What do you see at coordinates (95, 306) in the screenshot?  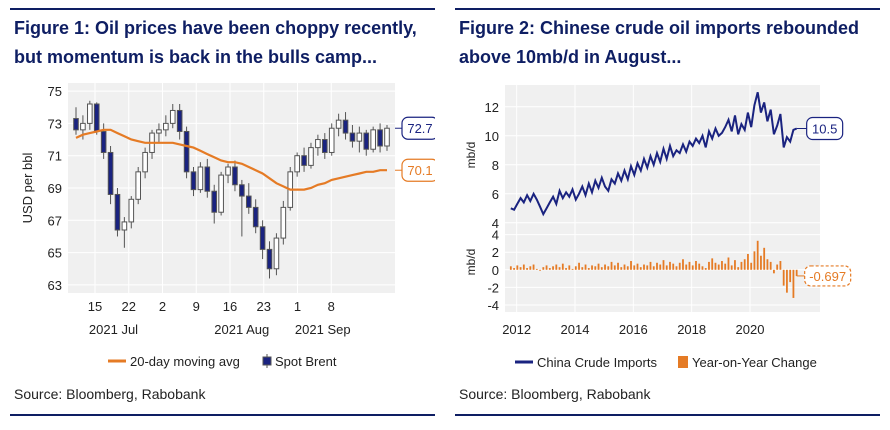 I see `x-tick-label: 15` at bounding box center [95, 306].